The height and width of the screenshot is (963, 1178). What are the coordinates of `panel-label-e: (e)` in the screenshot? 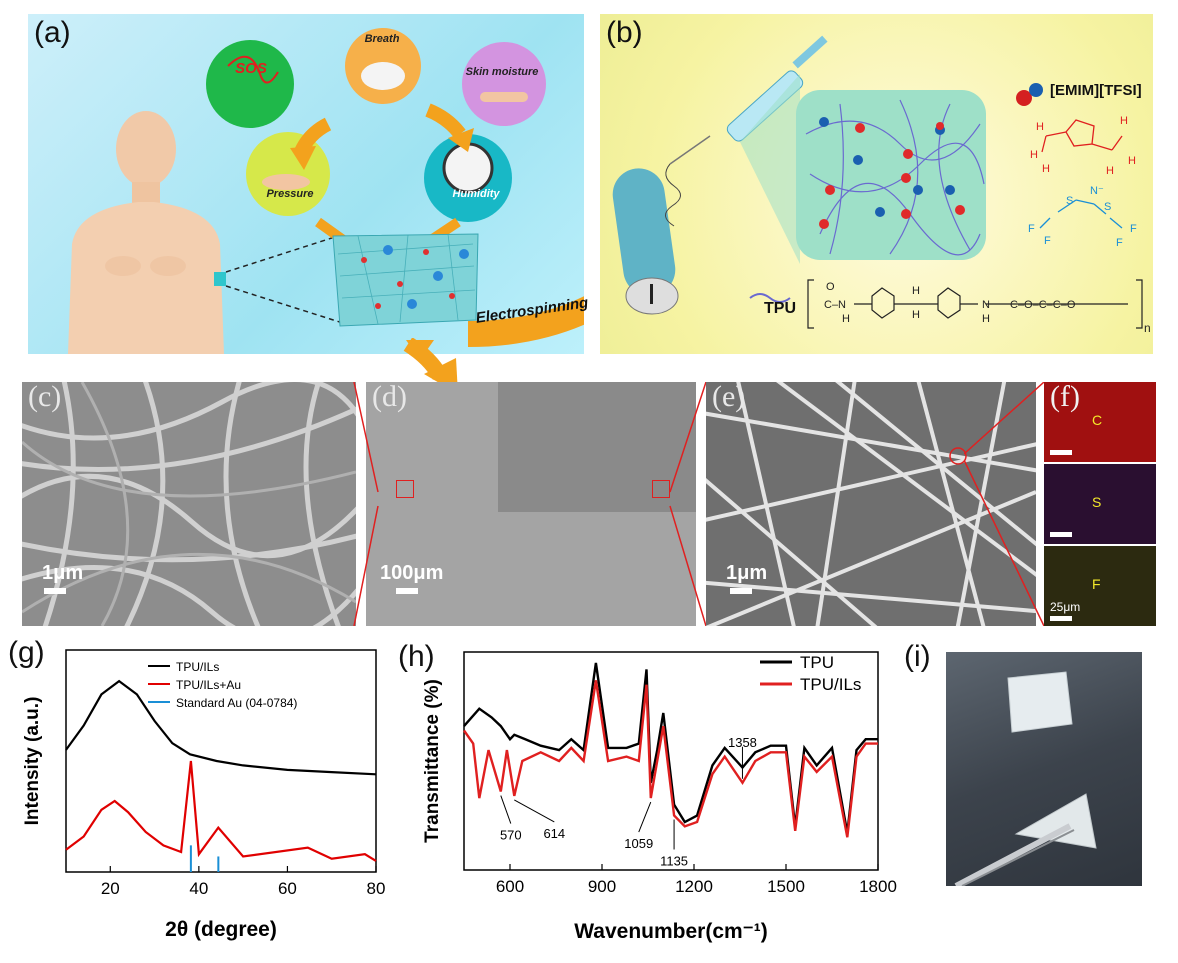 It's located at (729, 397).